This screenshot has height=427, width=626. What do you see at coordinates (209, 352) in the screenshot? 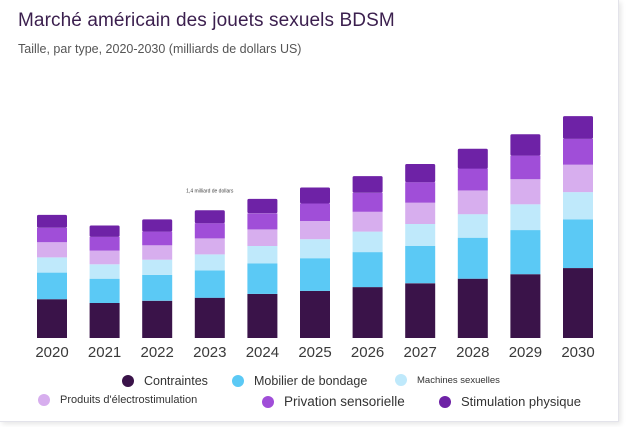
I see `x-tick-label: 2023` at bounding box center [209, 352].